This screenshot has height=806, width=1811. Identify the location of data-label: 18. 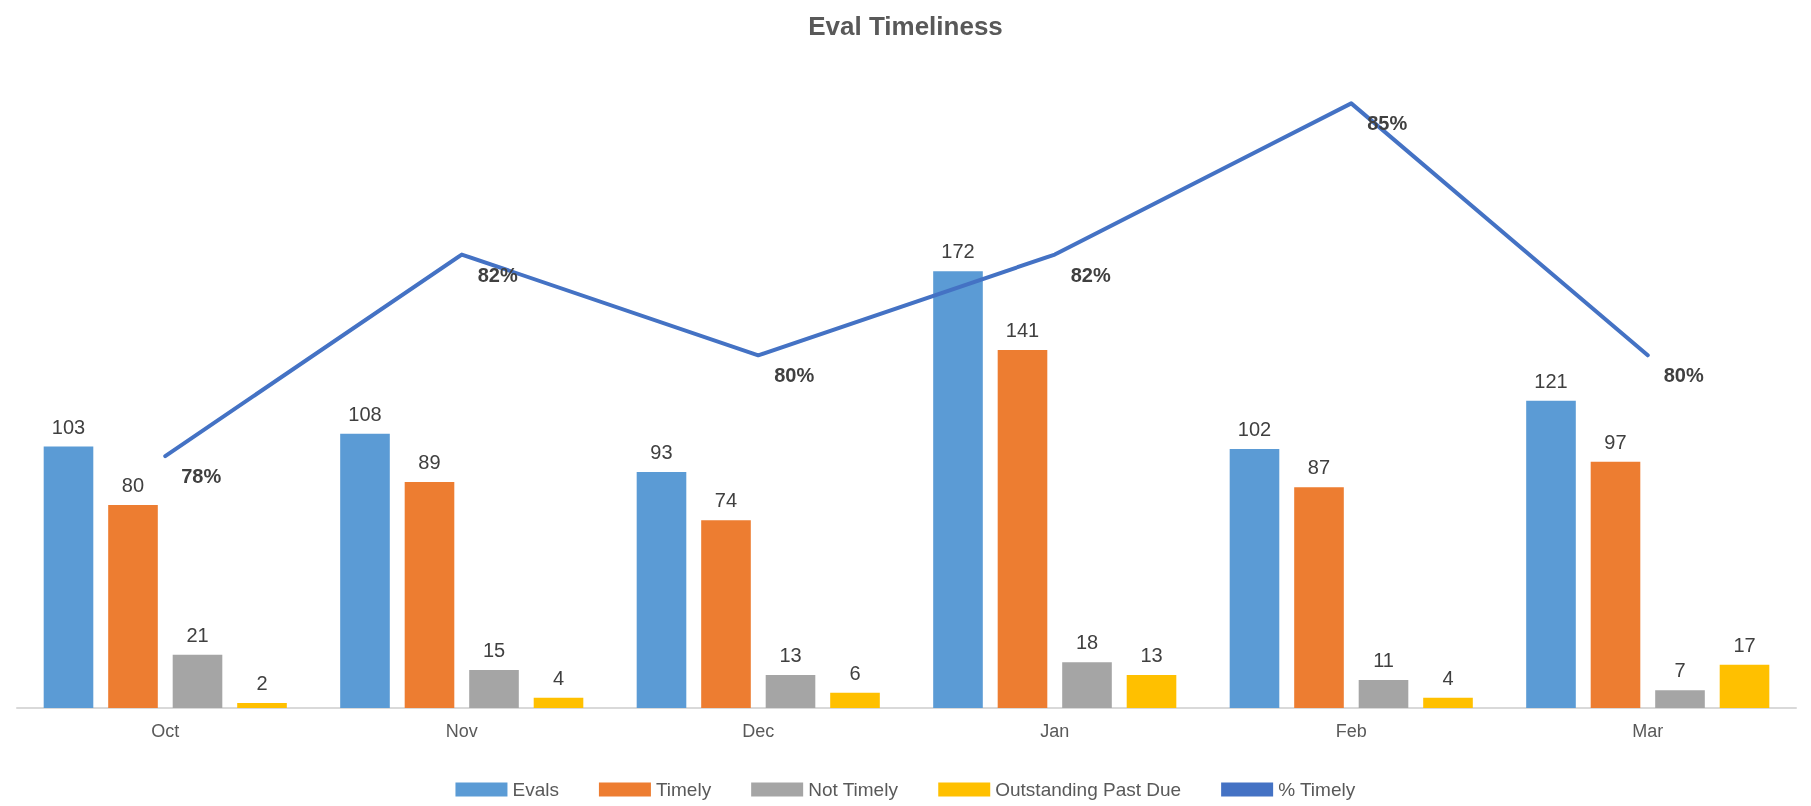
(1087, 642).